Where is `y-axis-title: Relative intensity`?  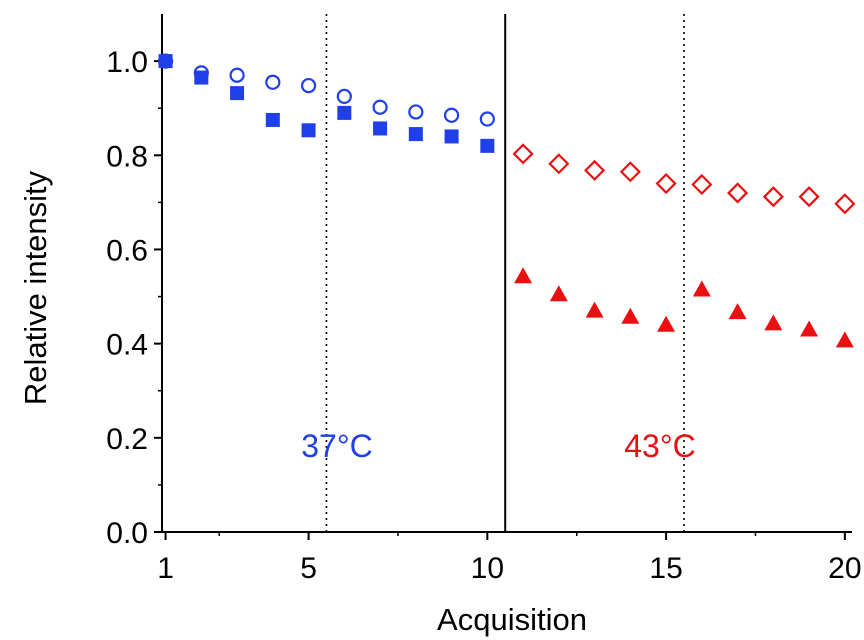
y-axis-title: Relative intensity is located at coordinates (35, 287).